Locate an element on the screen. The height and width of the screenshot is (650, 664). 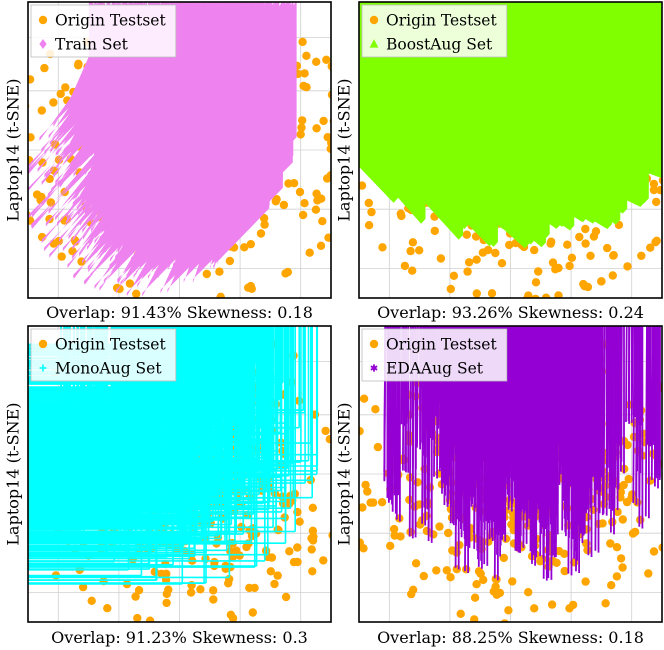
caption-overlap-skewness: Overlap: 93.26% Skewness: 0.24 is located at coordinates (510, 312).